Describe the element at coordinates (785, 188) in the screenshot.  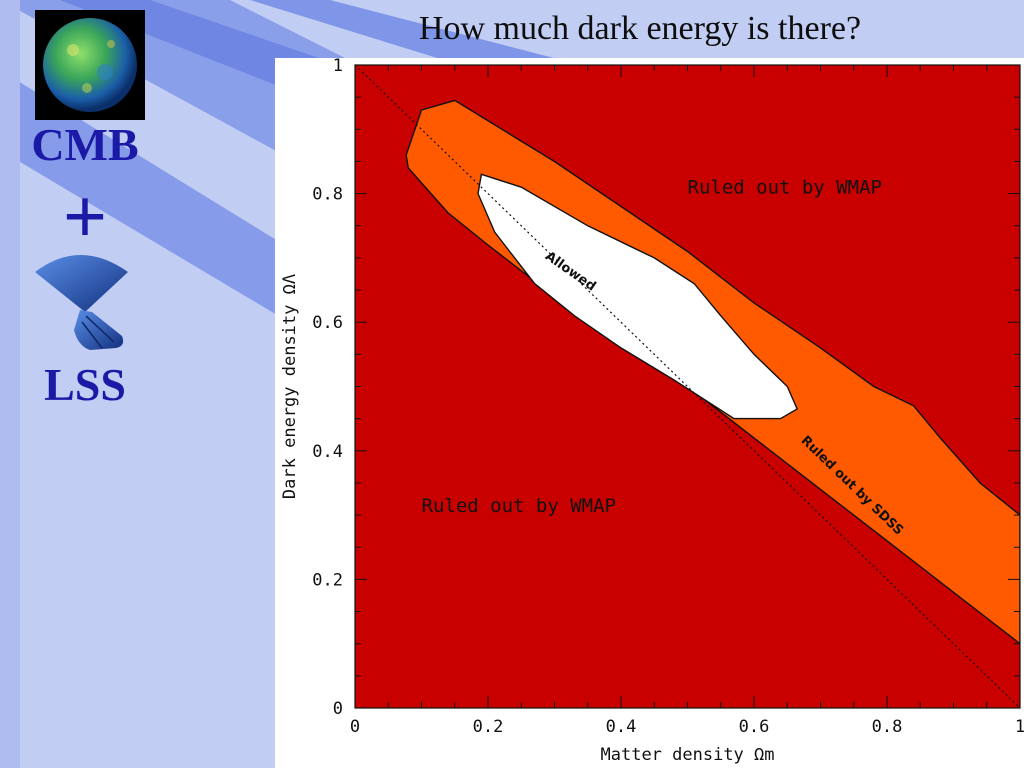
I see `label-wmap-upper: Ruled out by WMAP` at that location.